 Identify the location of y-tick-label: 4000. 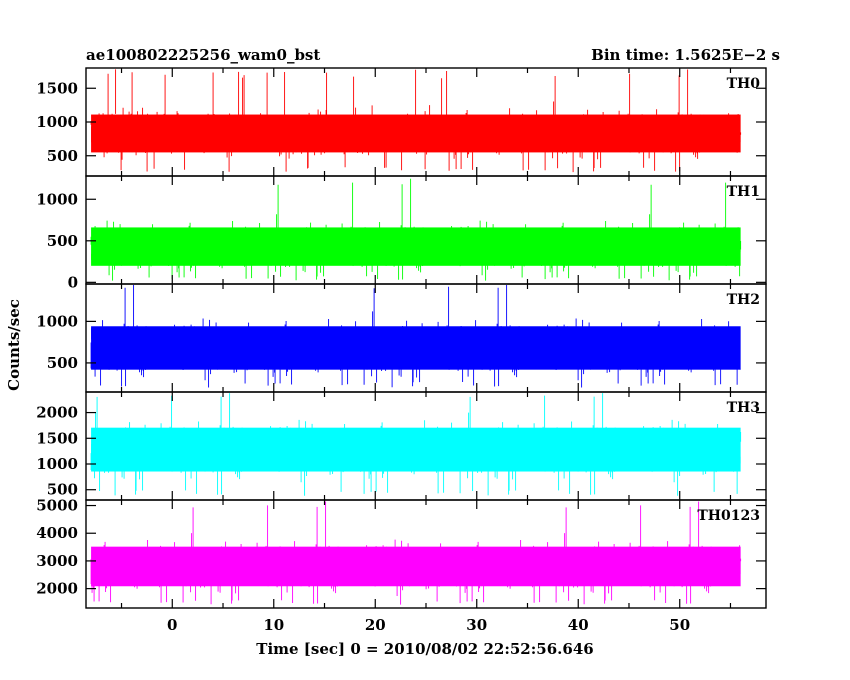
(57, 533).